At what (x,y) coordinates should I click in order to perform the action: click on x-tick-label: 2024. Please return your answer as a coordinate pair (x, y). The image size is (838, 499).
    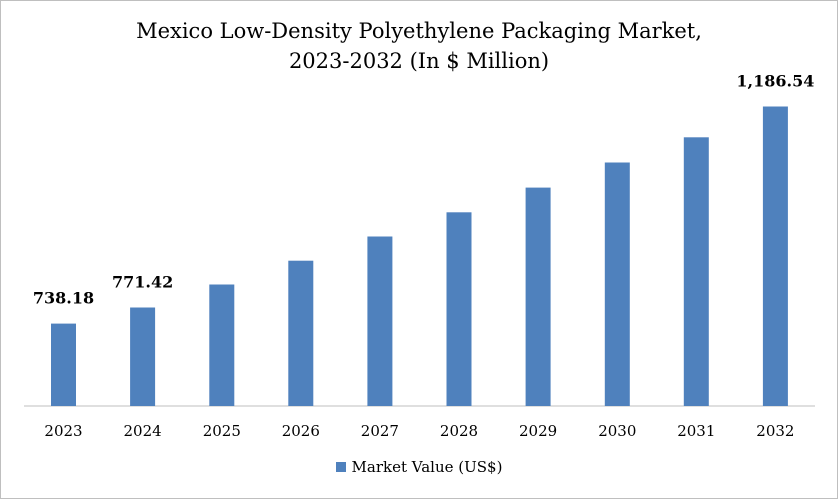
    Looking at the image, I should click on (143, 431).